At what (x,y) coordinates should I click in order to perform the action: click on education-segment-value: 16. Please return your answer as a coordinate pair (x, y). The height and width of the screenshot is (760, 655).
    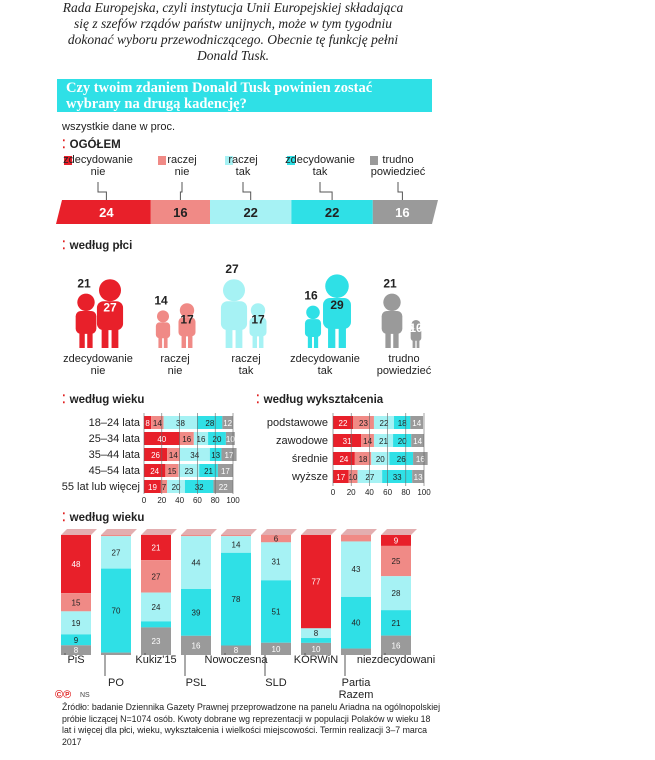
    Looking at the image, I should click on (420, 459).